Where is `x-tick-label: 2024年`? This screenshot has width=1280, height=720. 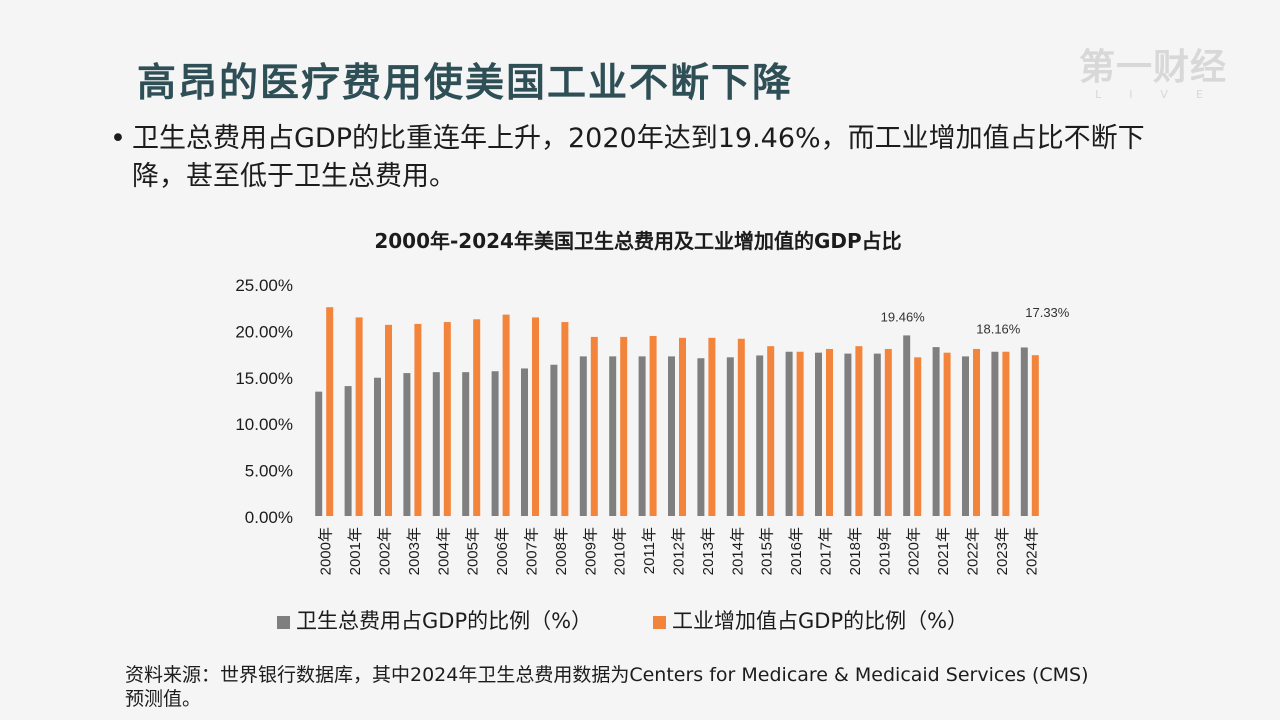 x-tick-label: 2024年 is located at coordinates (1031, 551).